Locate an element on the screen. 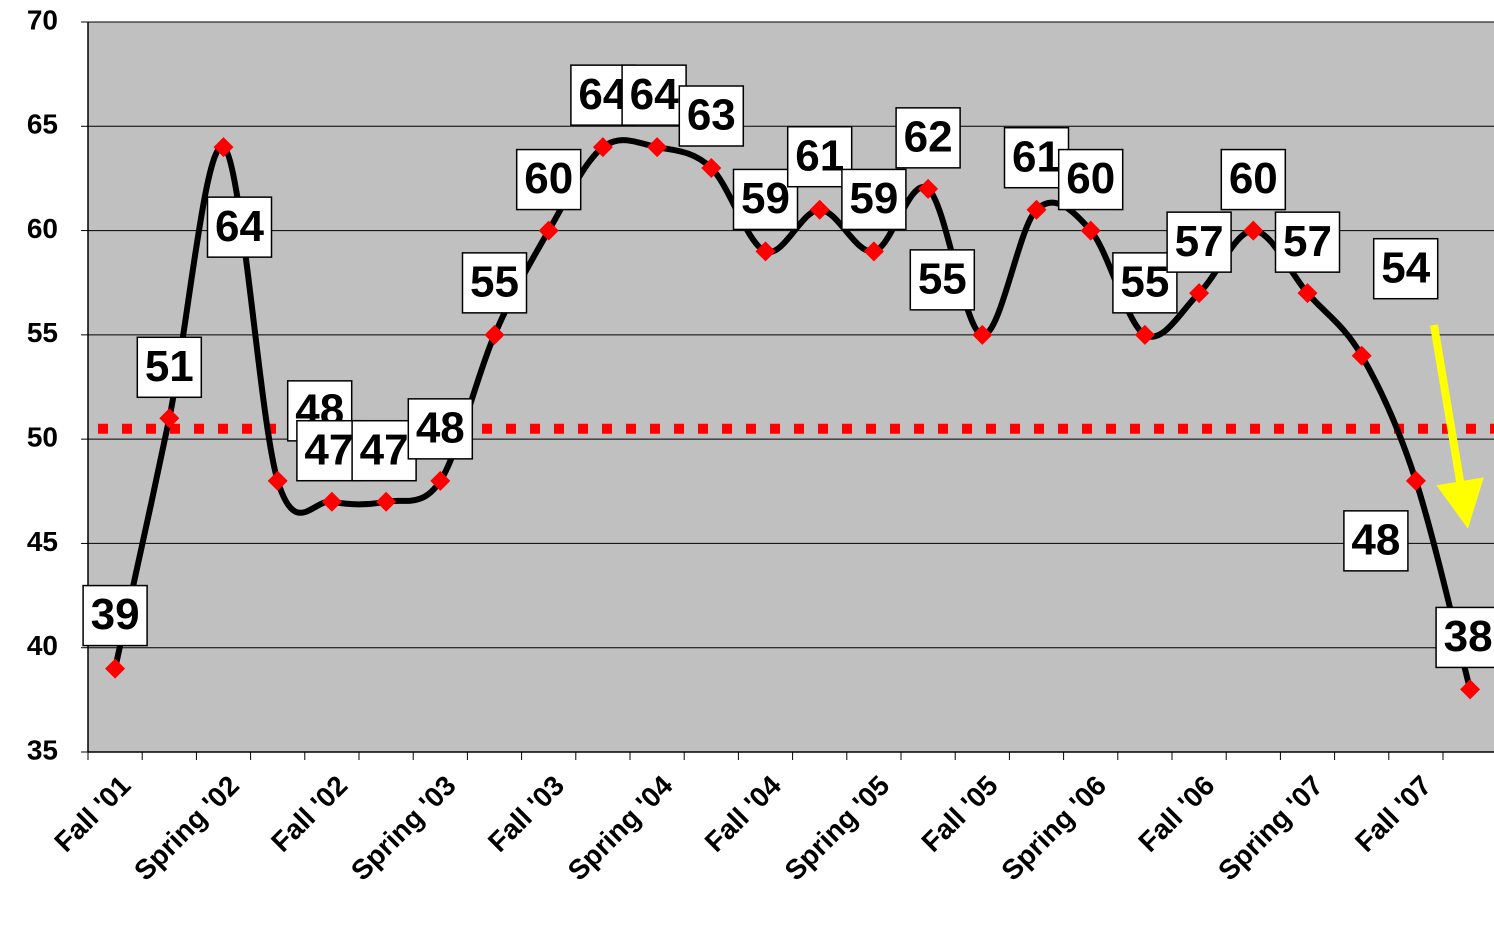 This screenshot has width=1494, height=939. x-tick-label: Spring '06 is located at coordinates (1053, 828).